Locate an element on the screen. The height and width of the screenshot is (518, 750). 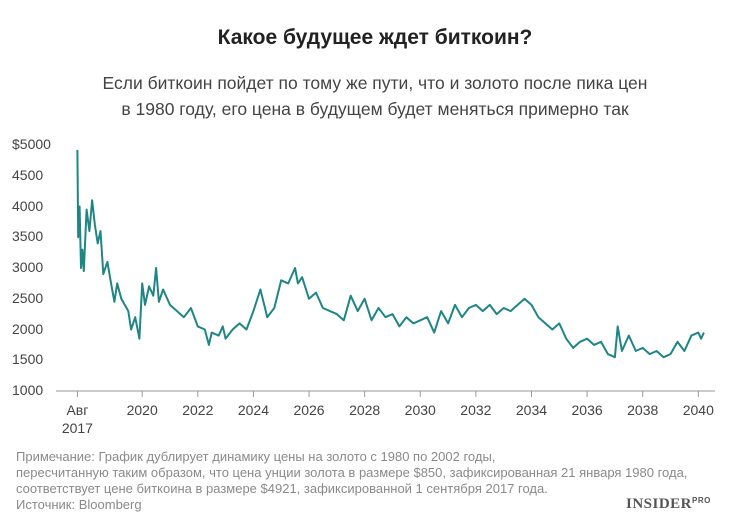
logo-text: INSIDER is located at coordinates (659, 504).